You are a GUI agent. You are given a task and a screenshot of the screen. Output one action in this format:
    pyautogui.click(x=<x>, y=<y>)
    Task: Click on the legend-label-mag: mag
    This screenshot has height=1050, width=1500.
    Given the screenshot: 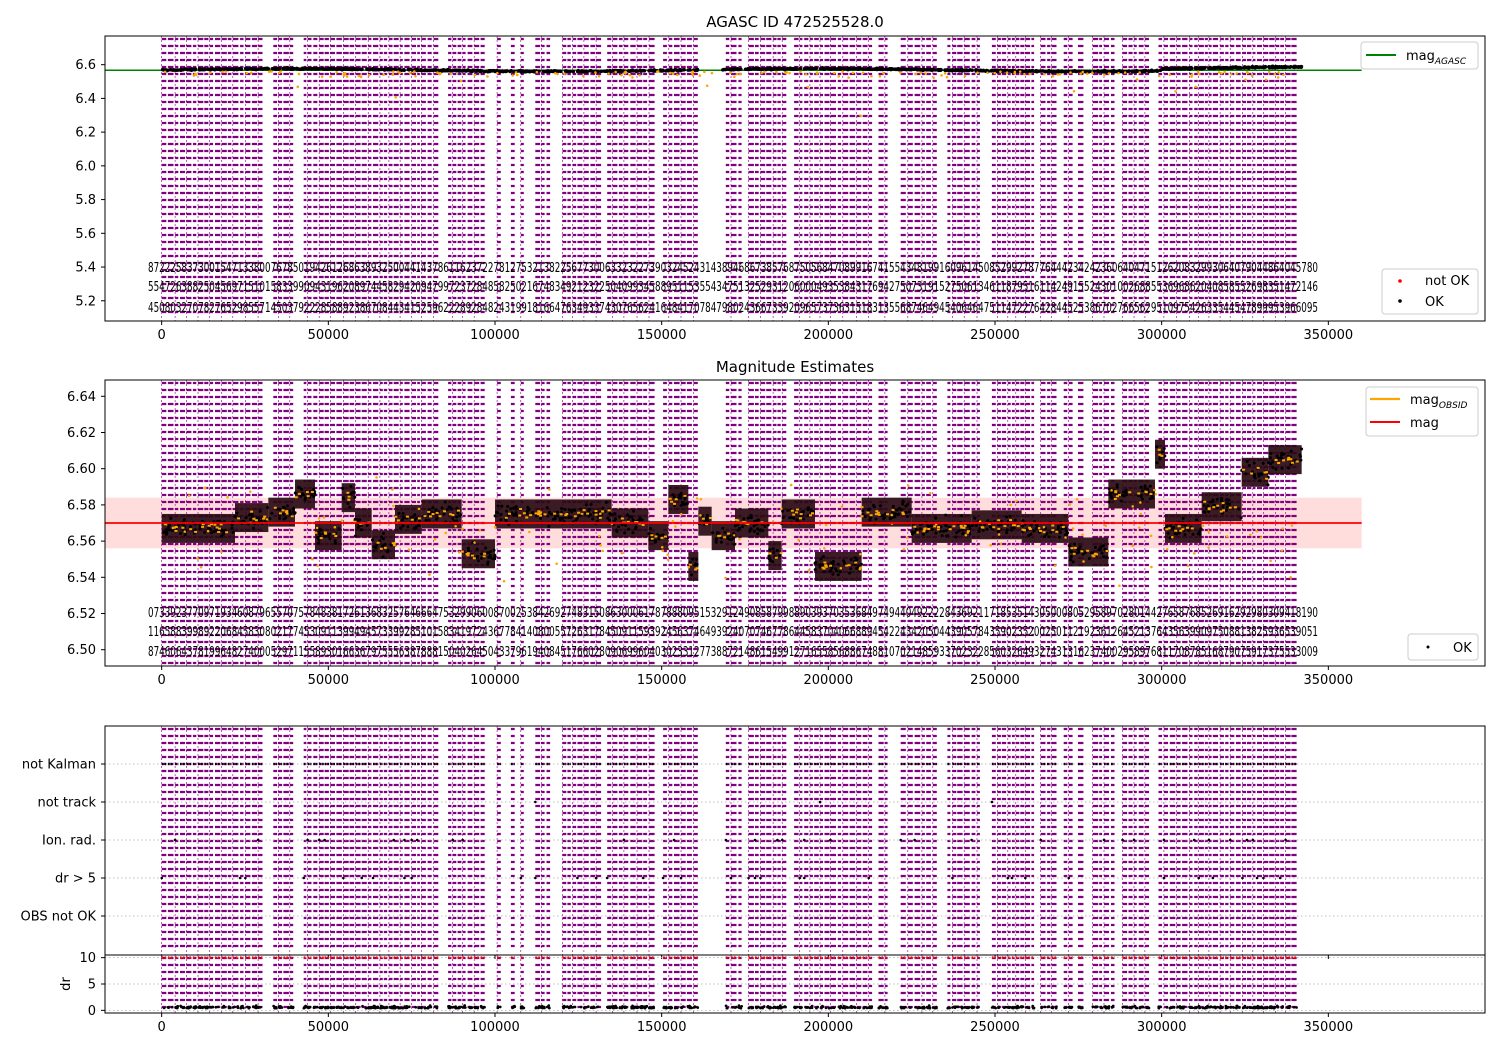 What is the action you would take?
    pyautogui.click(x=1424, y=423)
    